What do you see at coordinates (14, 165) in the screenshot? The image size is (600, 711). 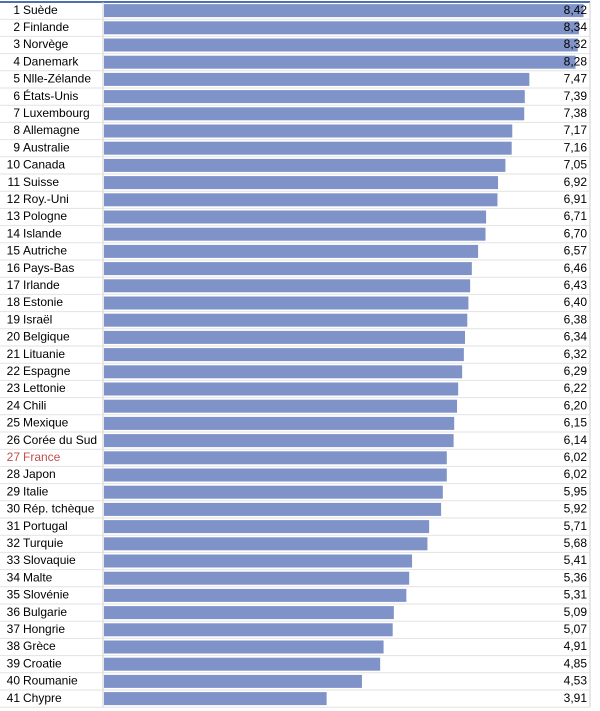 I see `rank: 10` at bounding box center [14, 165].